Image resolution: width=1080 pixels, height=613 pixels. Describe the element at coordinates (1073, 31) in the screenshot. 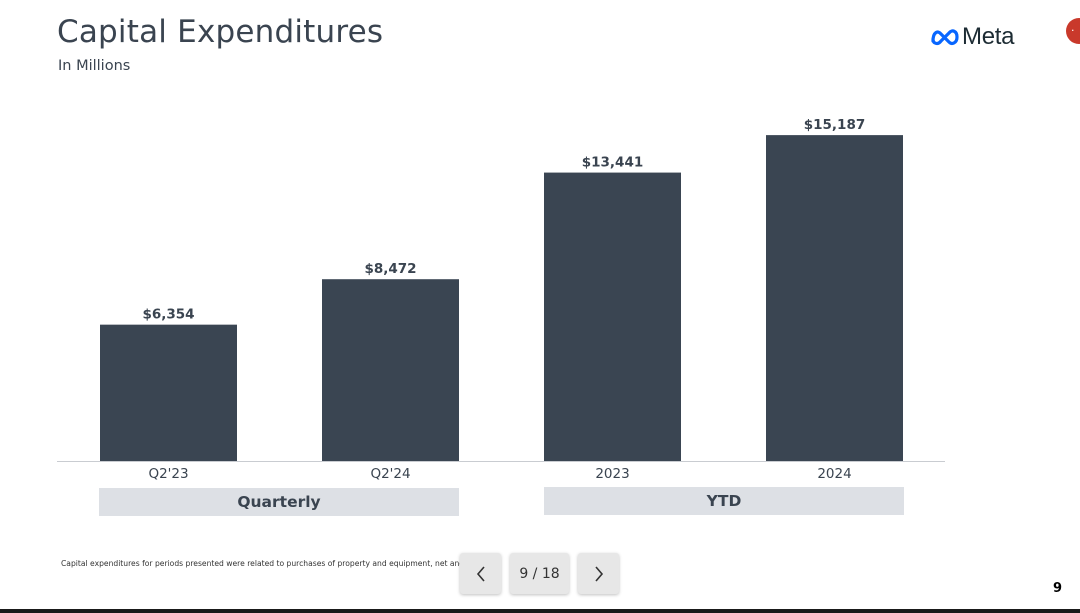

I see `edge-badge: ·` at that location.